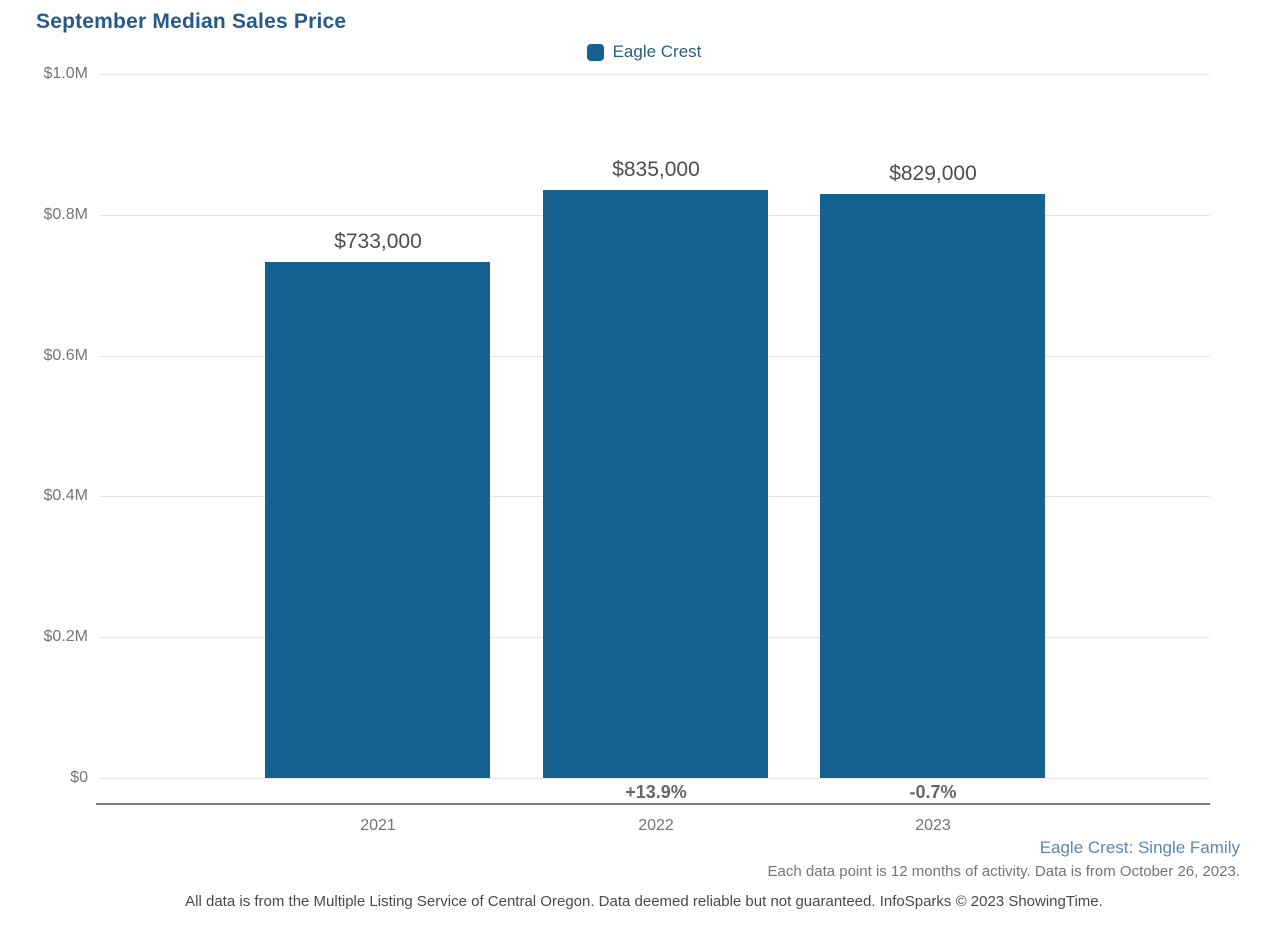 Image resolution: width=1288 pixels, height=934 pixels. What do you see at coordinates (65, 214) in the screenshot?
I see `y-axis-tick-label: $0.8M` at bounding box center [65, 214].